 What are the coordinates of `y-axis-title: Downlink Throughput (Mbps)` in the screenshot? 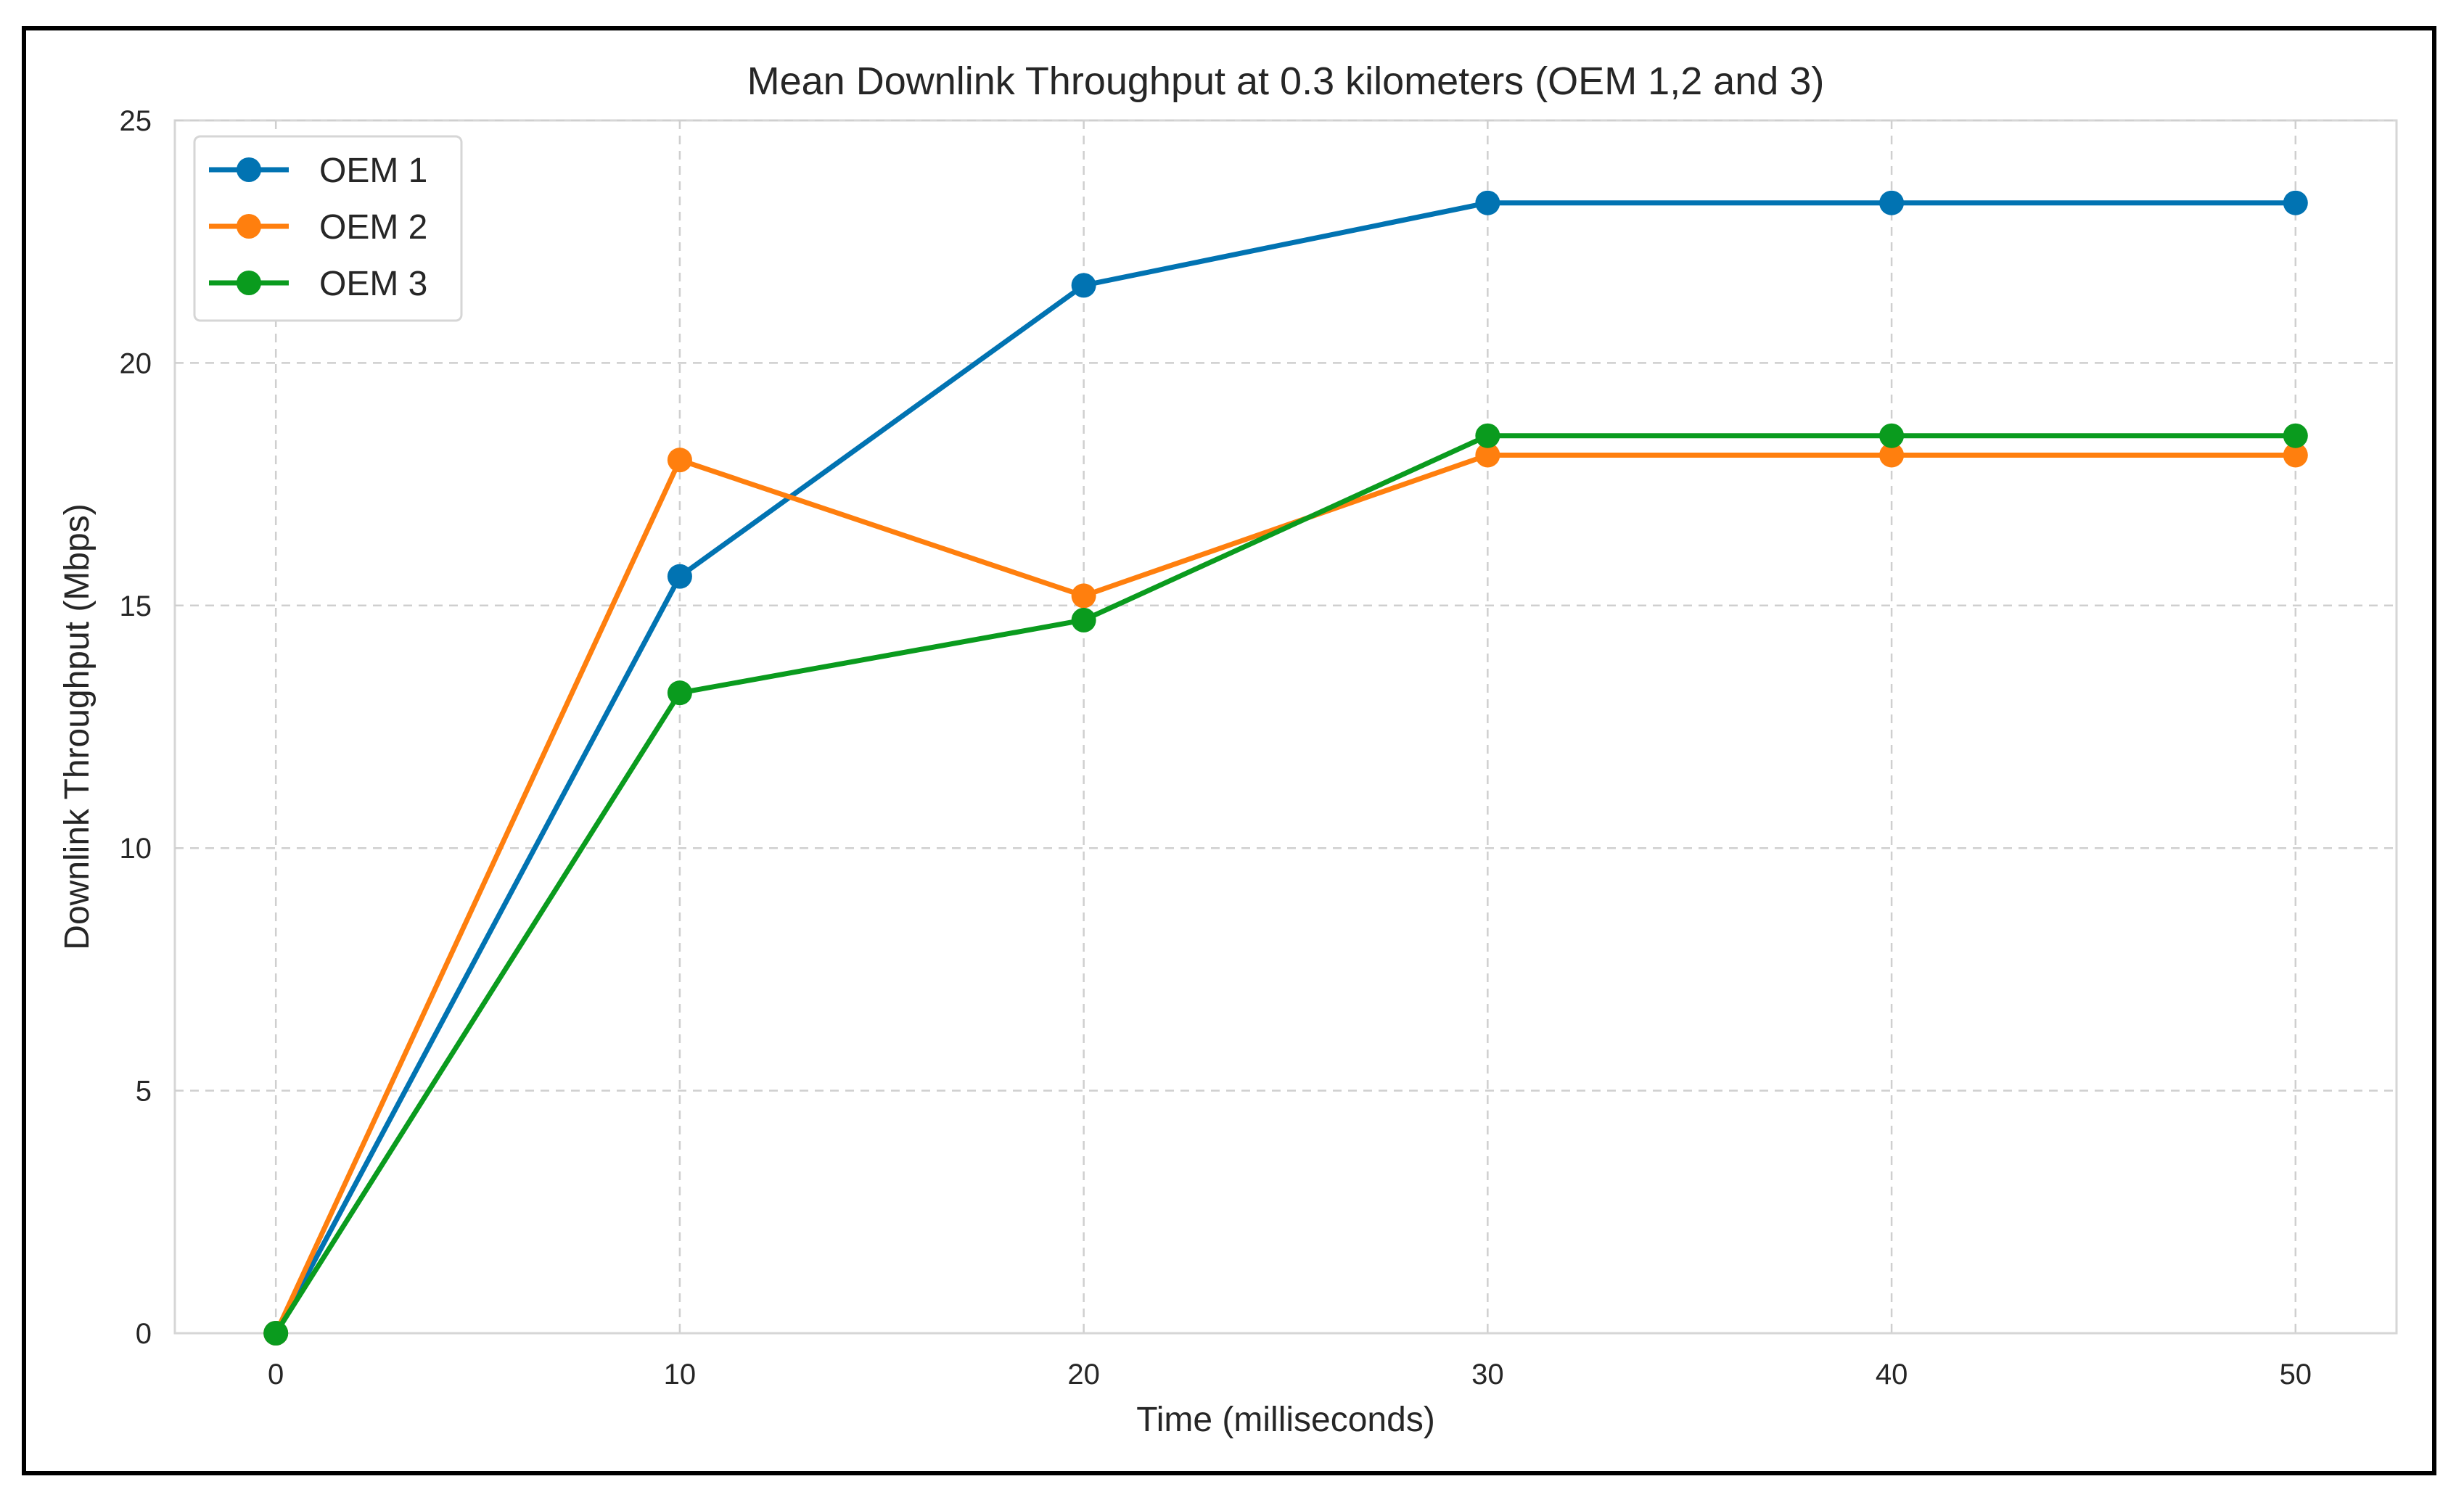 It's located at (77, 726).